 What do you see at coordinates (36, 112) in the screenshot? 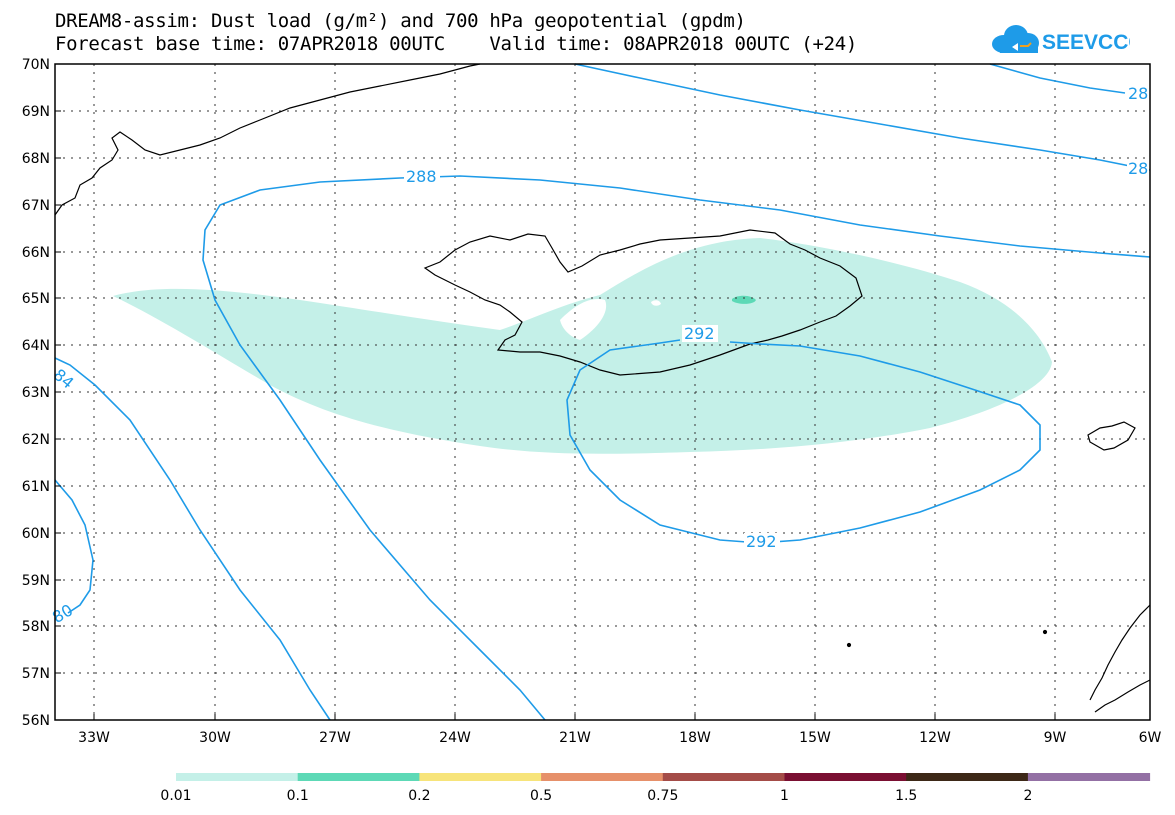
I see `lat-label: 69N` at bounding box center [36, 112].